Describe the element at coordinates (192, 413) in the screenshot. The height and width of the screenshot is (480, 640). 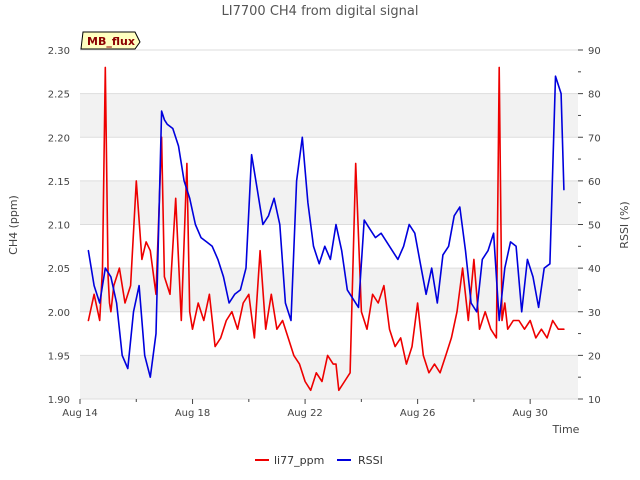
I see `x-tick-label: Aug 18` at that location.